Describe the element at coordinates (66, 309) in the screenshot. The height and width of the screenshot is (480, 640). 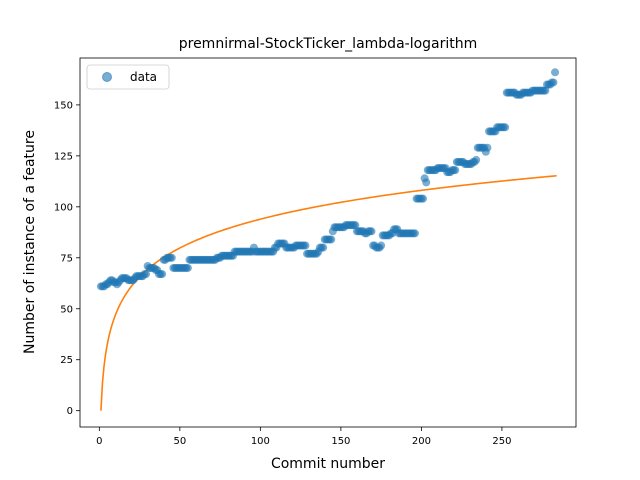
I see `y-tick-label: 50` at that location.